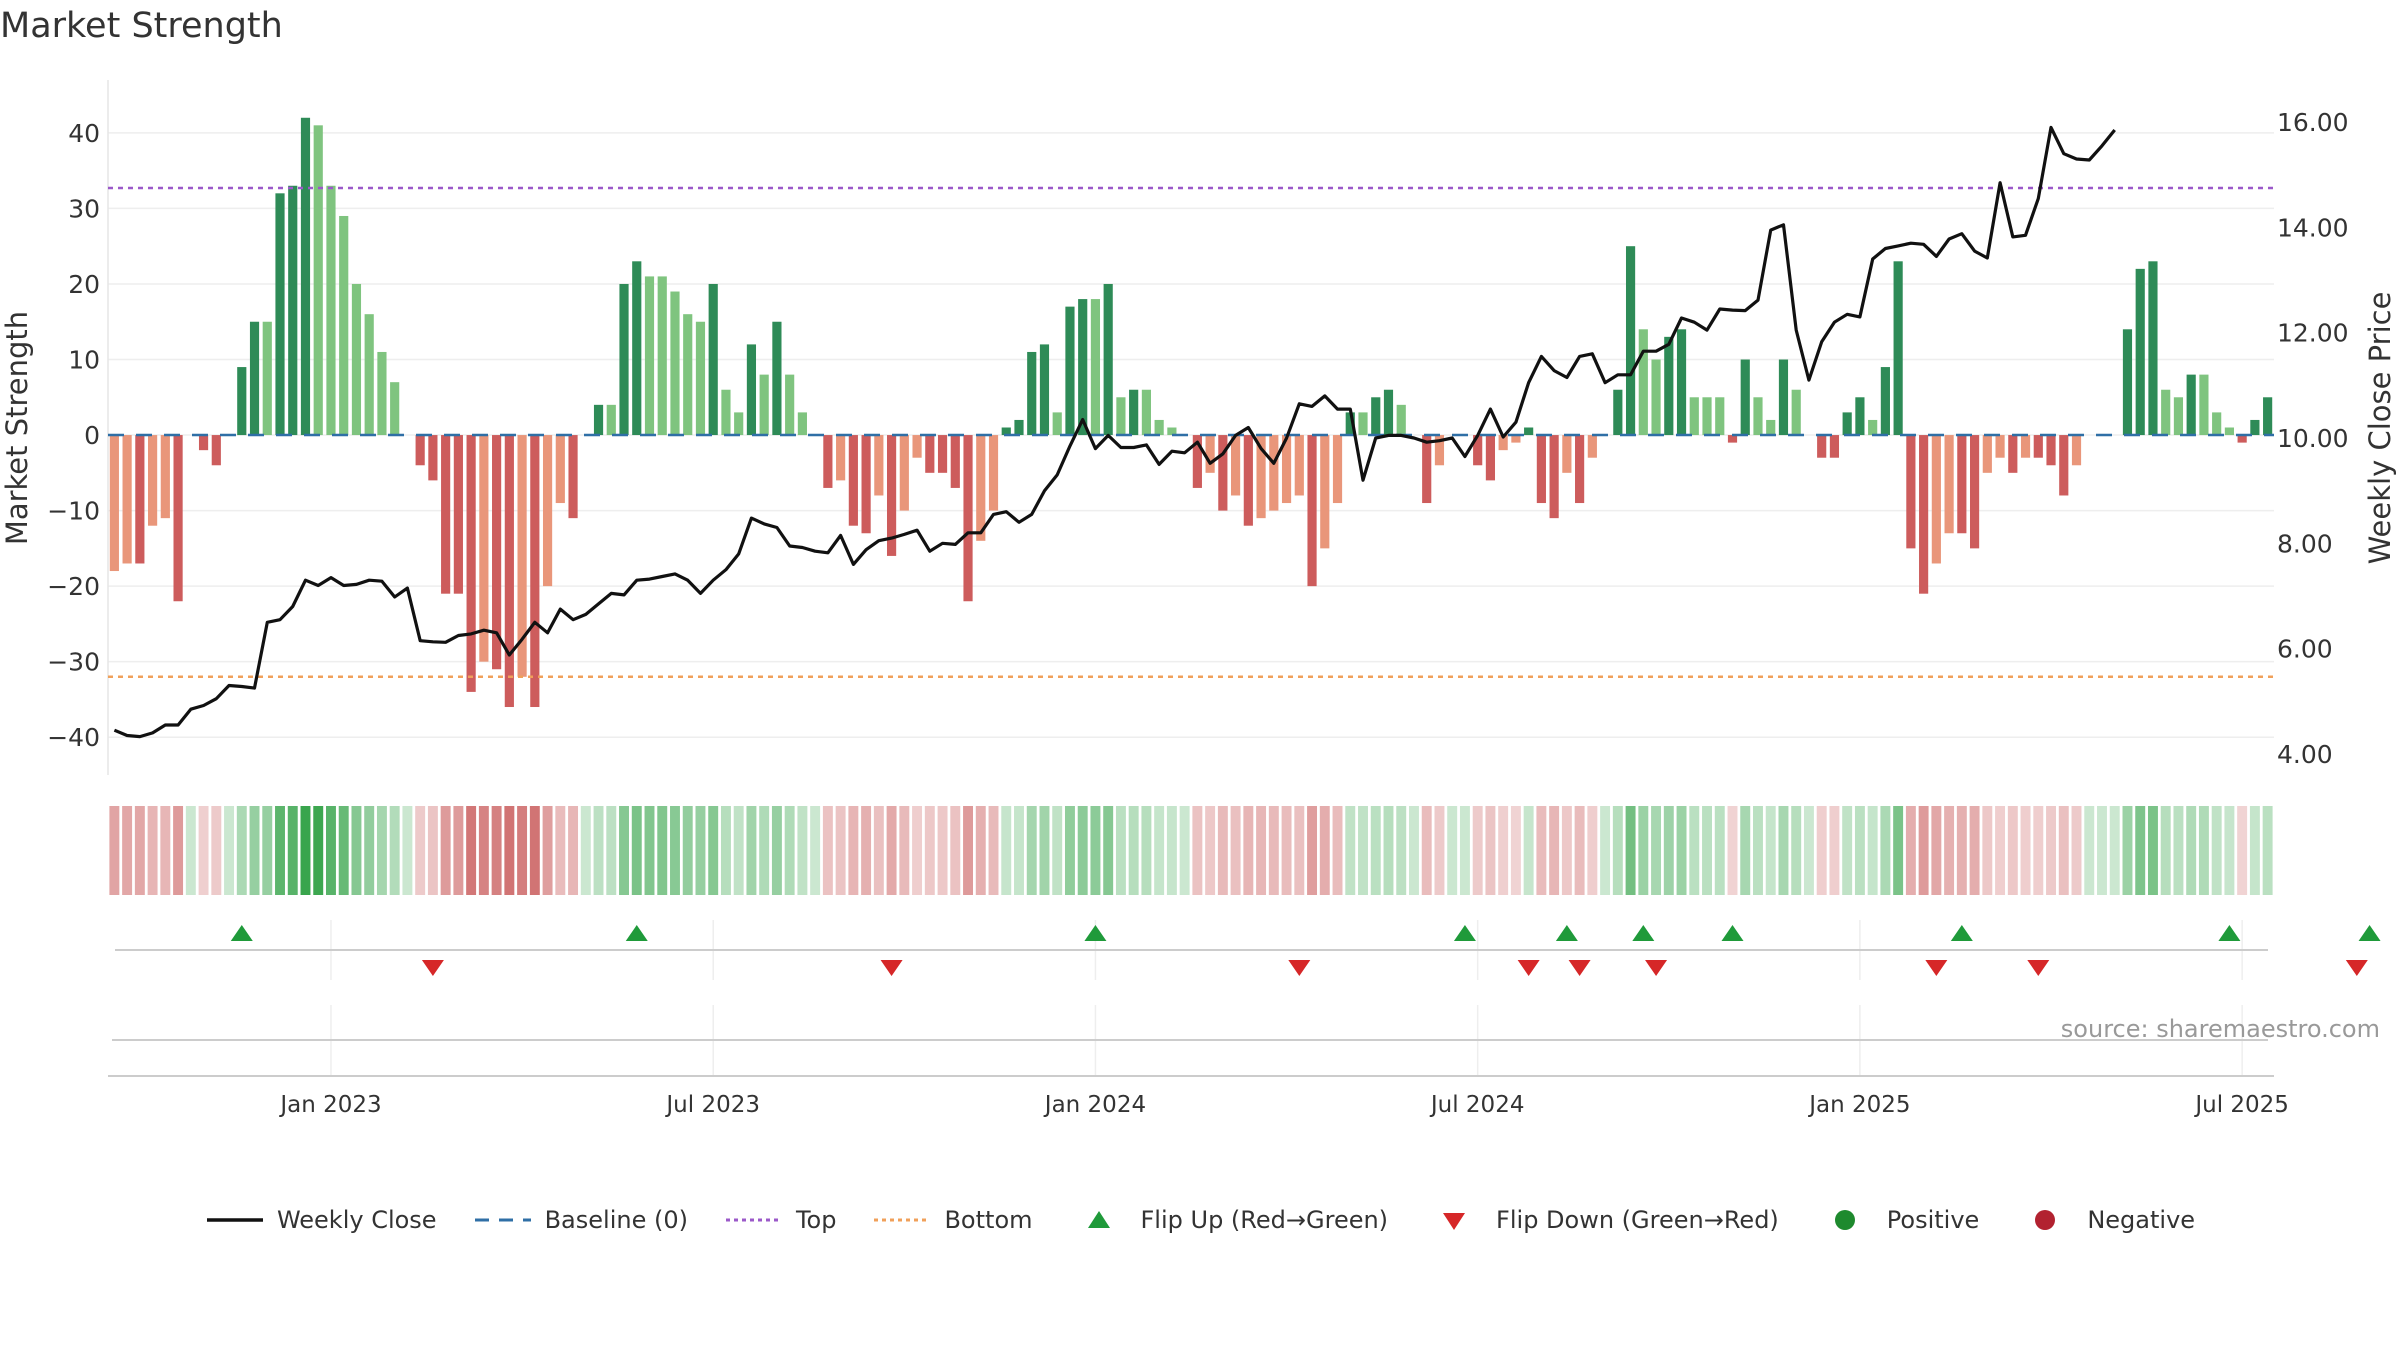 The width and height of the screenshot is (2400, 1350). Describe the element at coordinates (2369, 933) in the screenshot. I see `flip-up-marker` at that location.